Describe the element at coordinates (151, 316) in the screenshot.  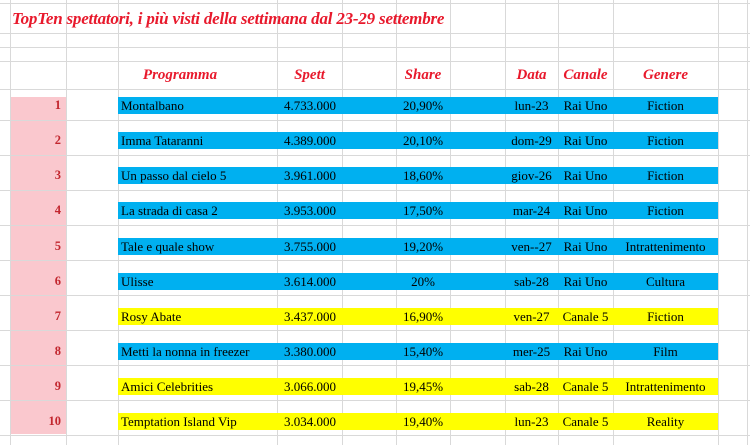
I see `cell-programma: Rosy Abate` at that location.